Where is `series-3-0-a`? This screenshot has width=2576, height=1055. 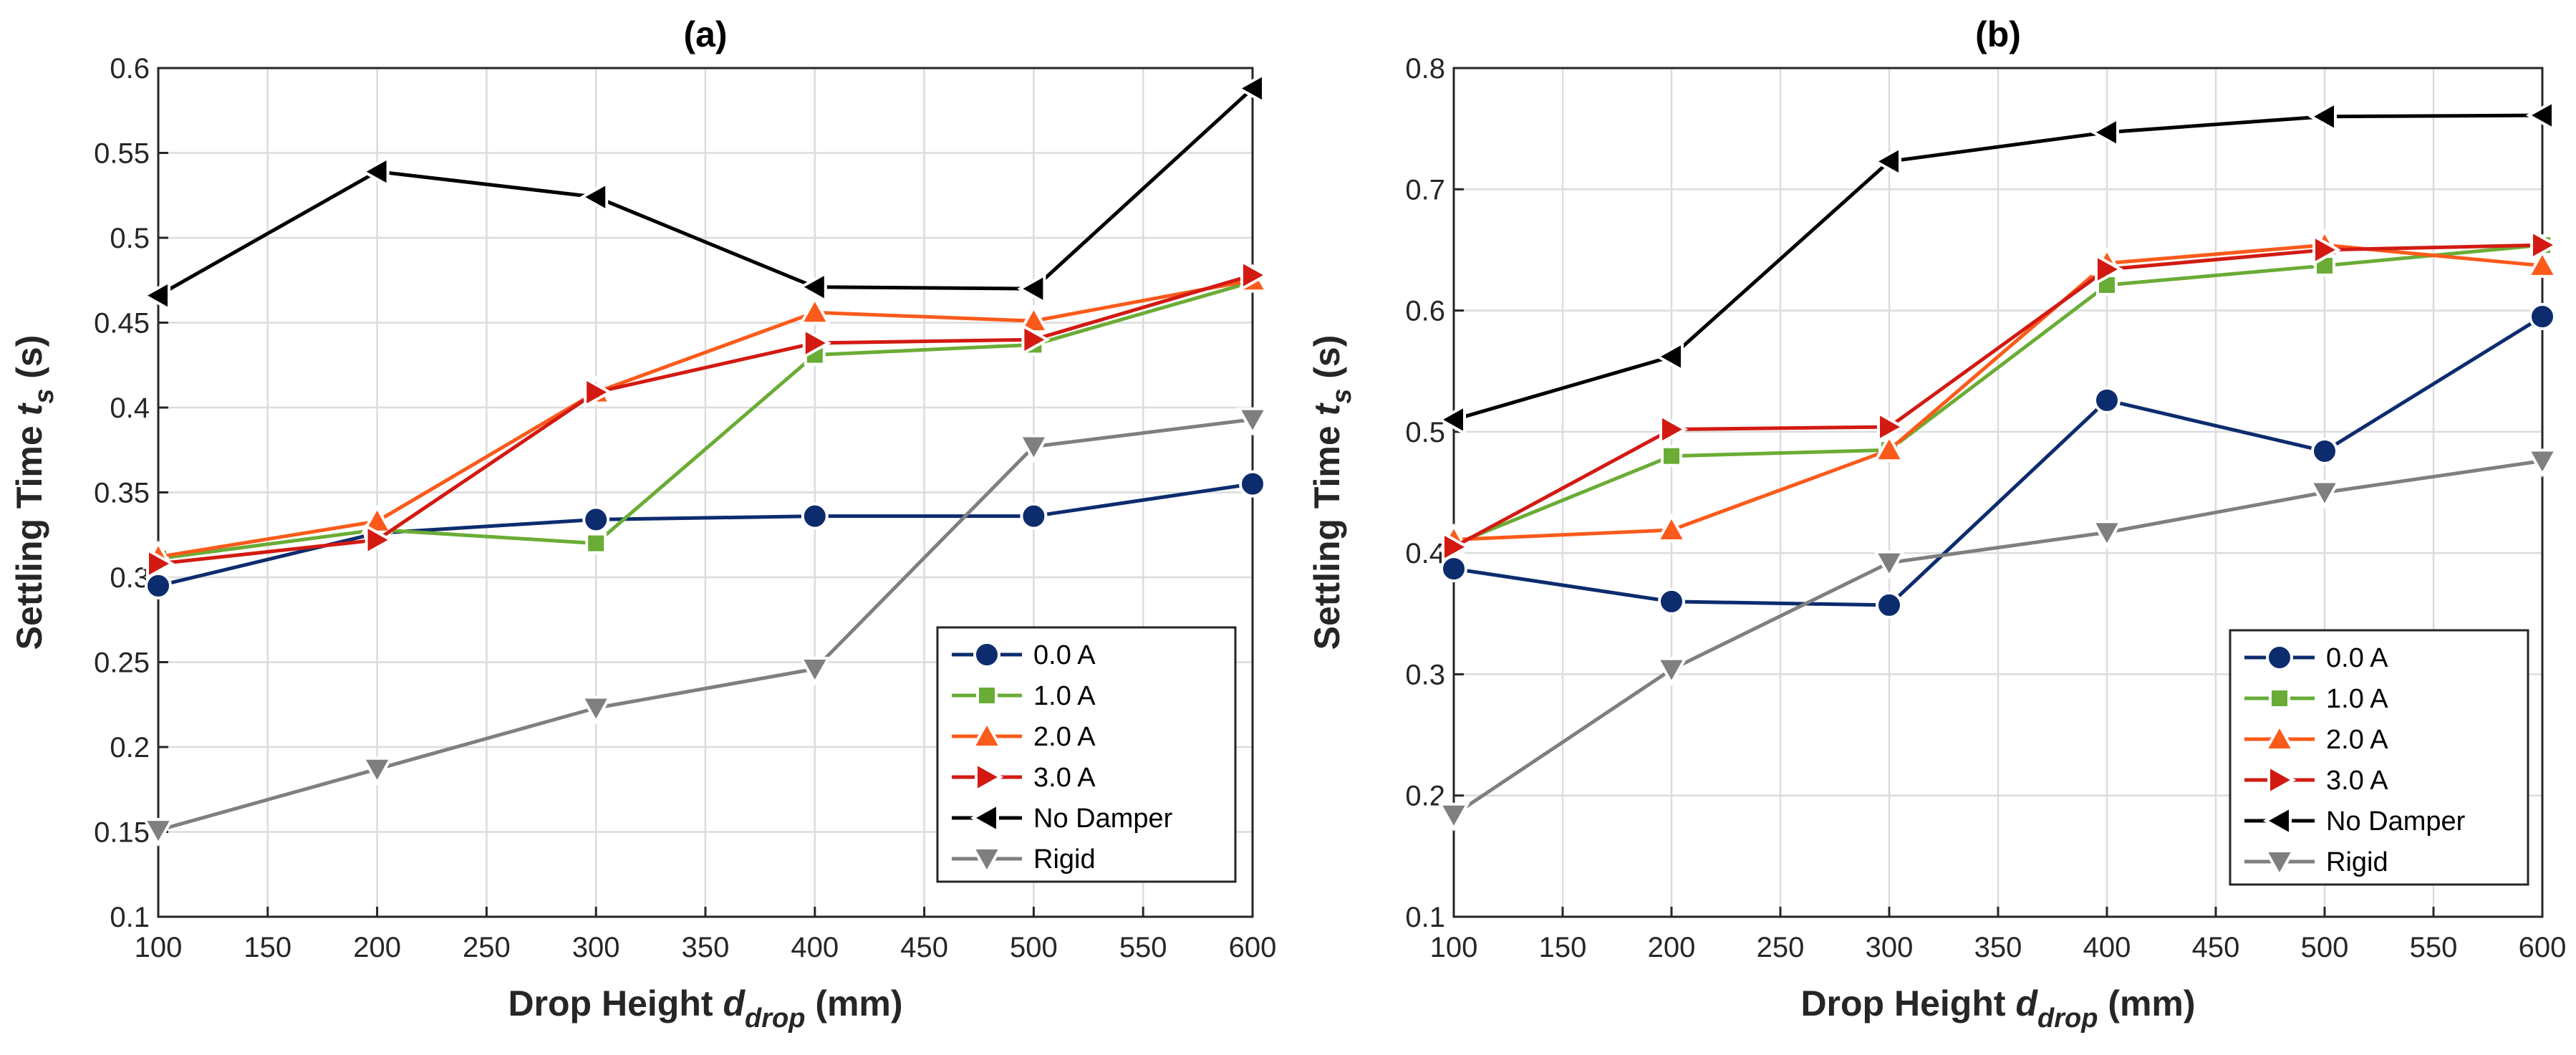
series-3-0-a is located at coordinates (708, 420).